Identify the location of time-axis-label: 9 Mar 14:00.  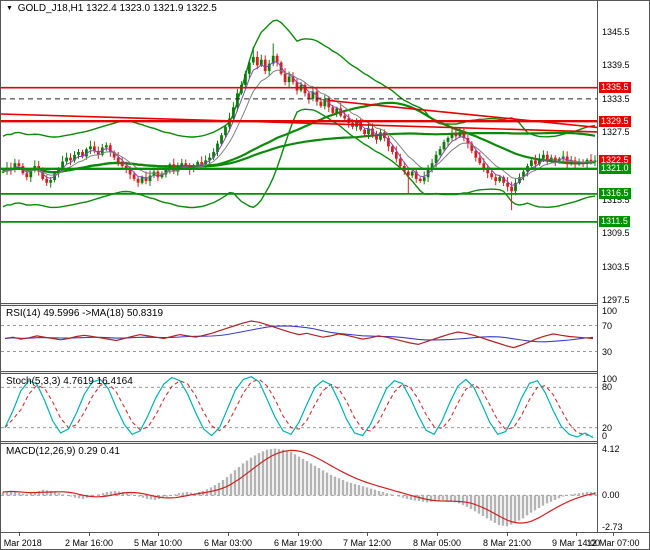
(576, 543).